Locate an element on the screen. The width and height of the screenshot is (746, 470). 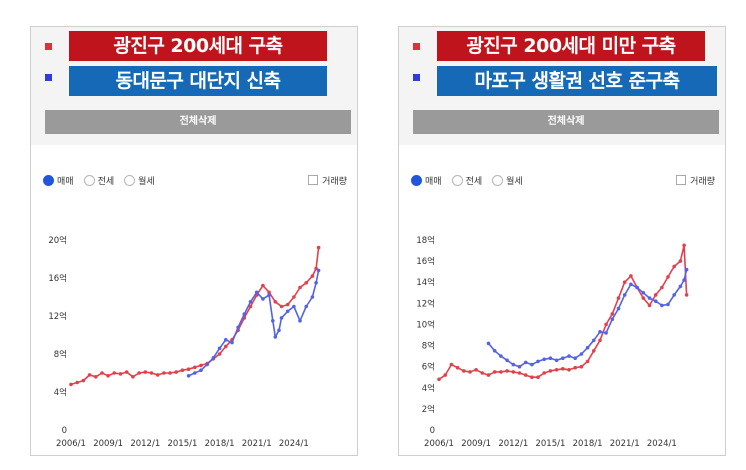
y-tick-label: 4억 is located at coordinates (60, 392).